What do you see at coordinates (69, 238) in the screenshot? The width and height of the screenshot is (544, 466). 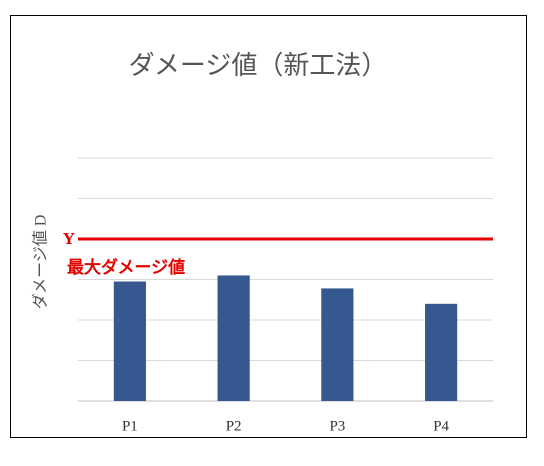 I see `reference-label: Y` at bounding box center [69, 238].